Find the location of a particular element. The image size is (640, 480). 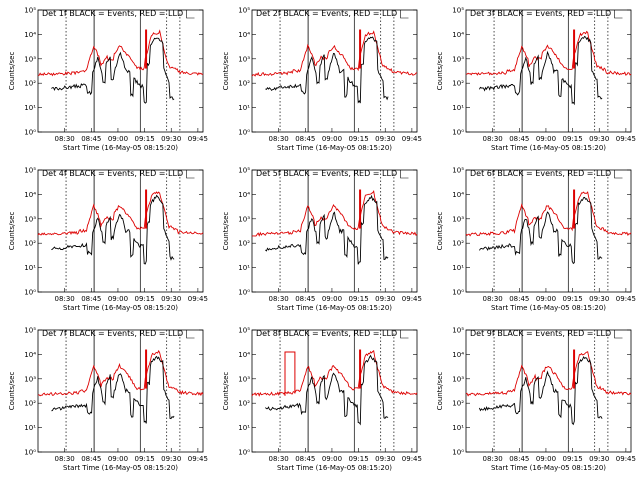

chart-title: Det 8f BLACK = Events, RED = LLD is located at coordinates (326, 333).